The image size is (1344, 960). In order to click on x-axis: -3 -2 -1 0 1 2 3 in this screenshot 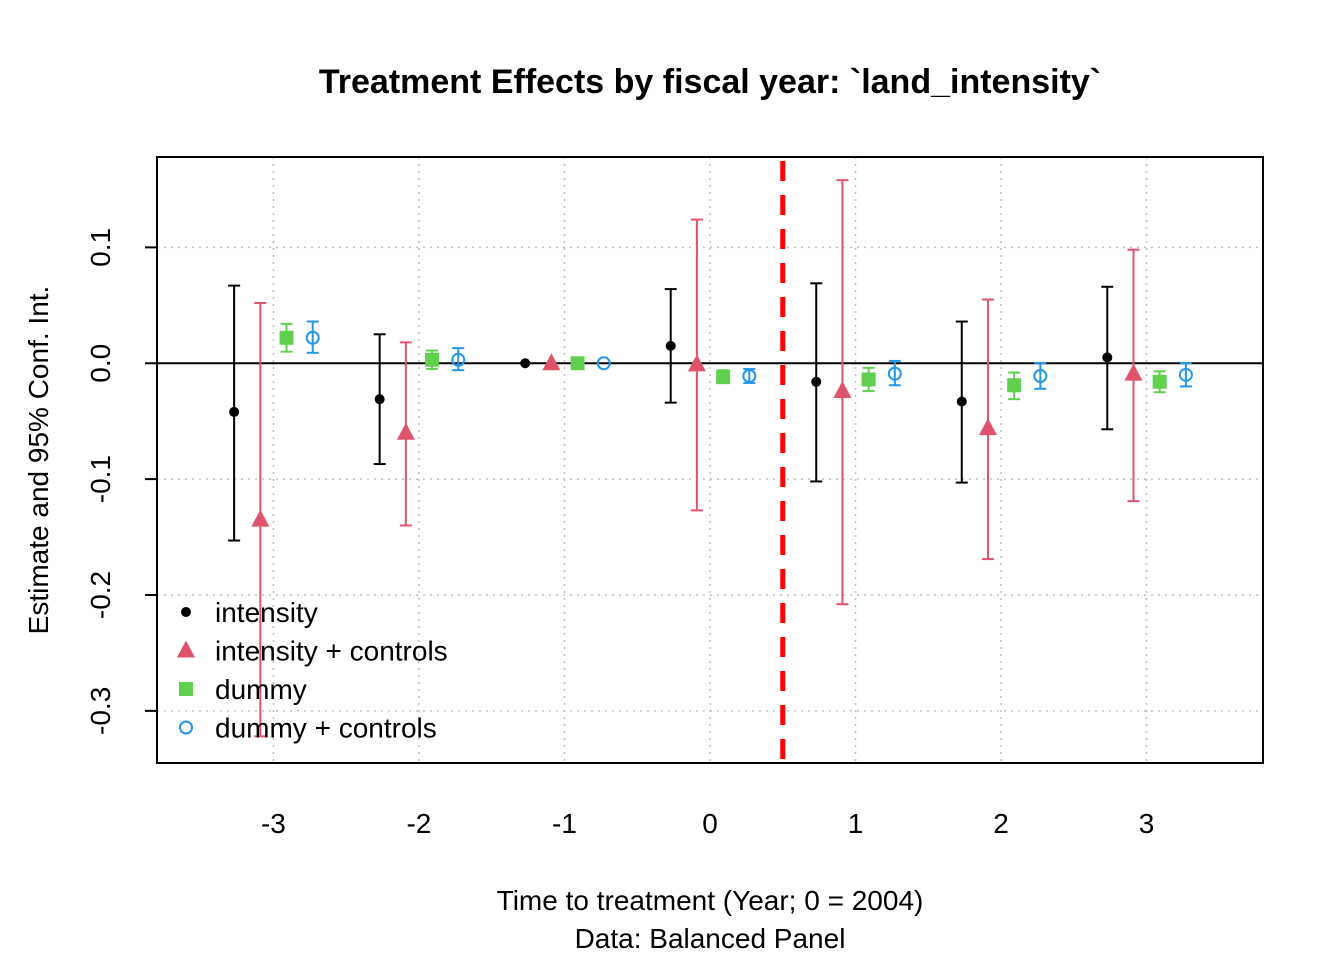, I will do `click(707, 823)`.